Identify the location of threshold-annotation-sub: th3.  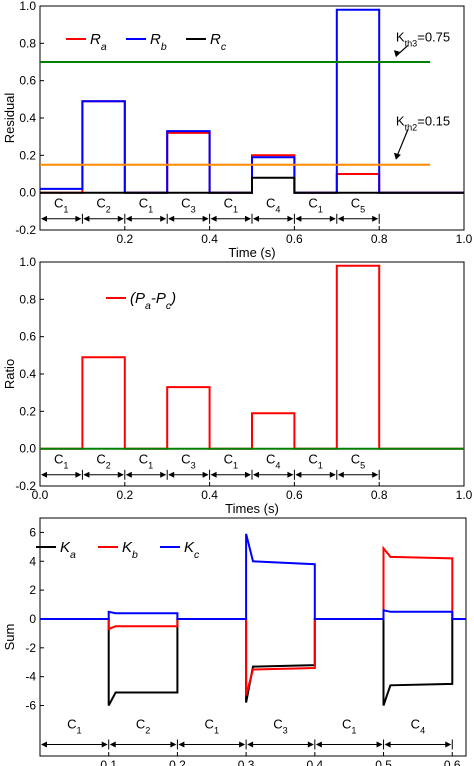
(411, 43).